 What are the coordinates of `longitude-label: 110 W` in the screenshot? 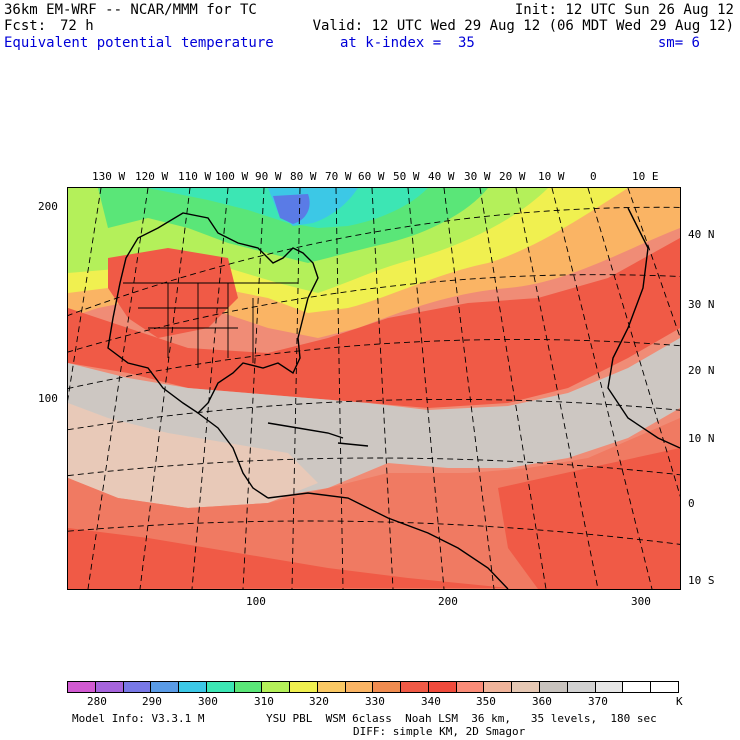 It's located at (195, 176).